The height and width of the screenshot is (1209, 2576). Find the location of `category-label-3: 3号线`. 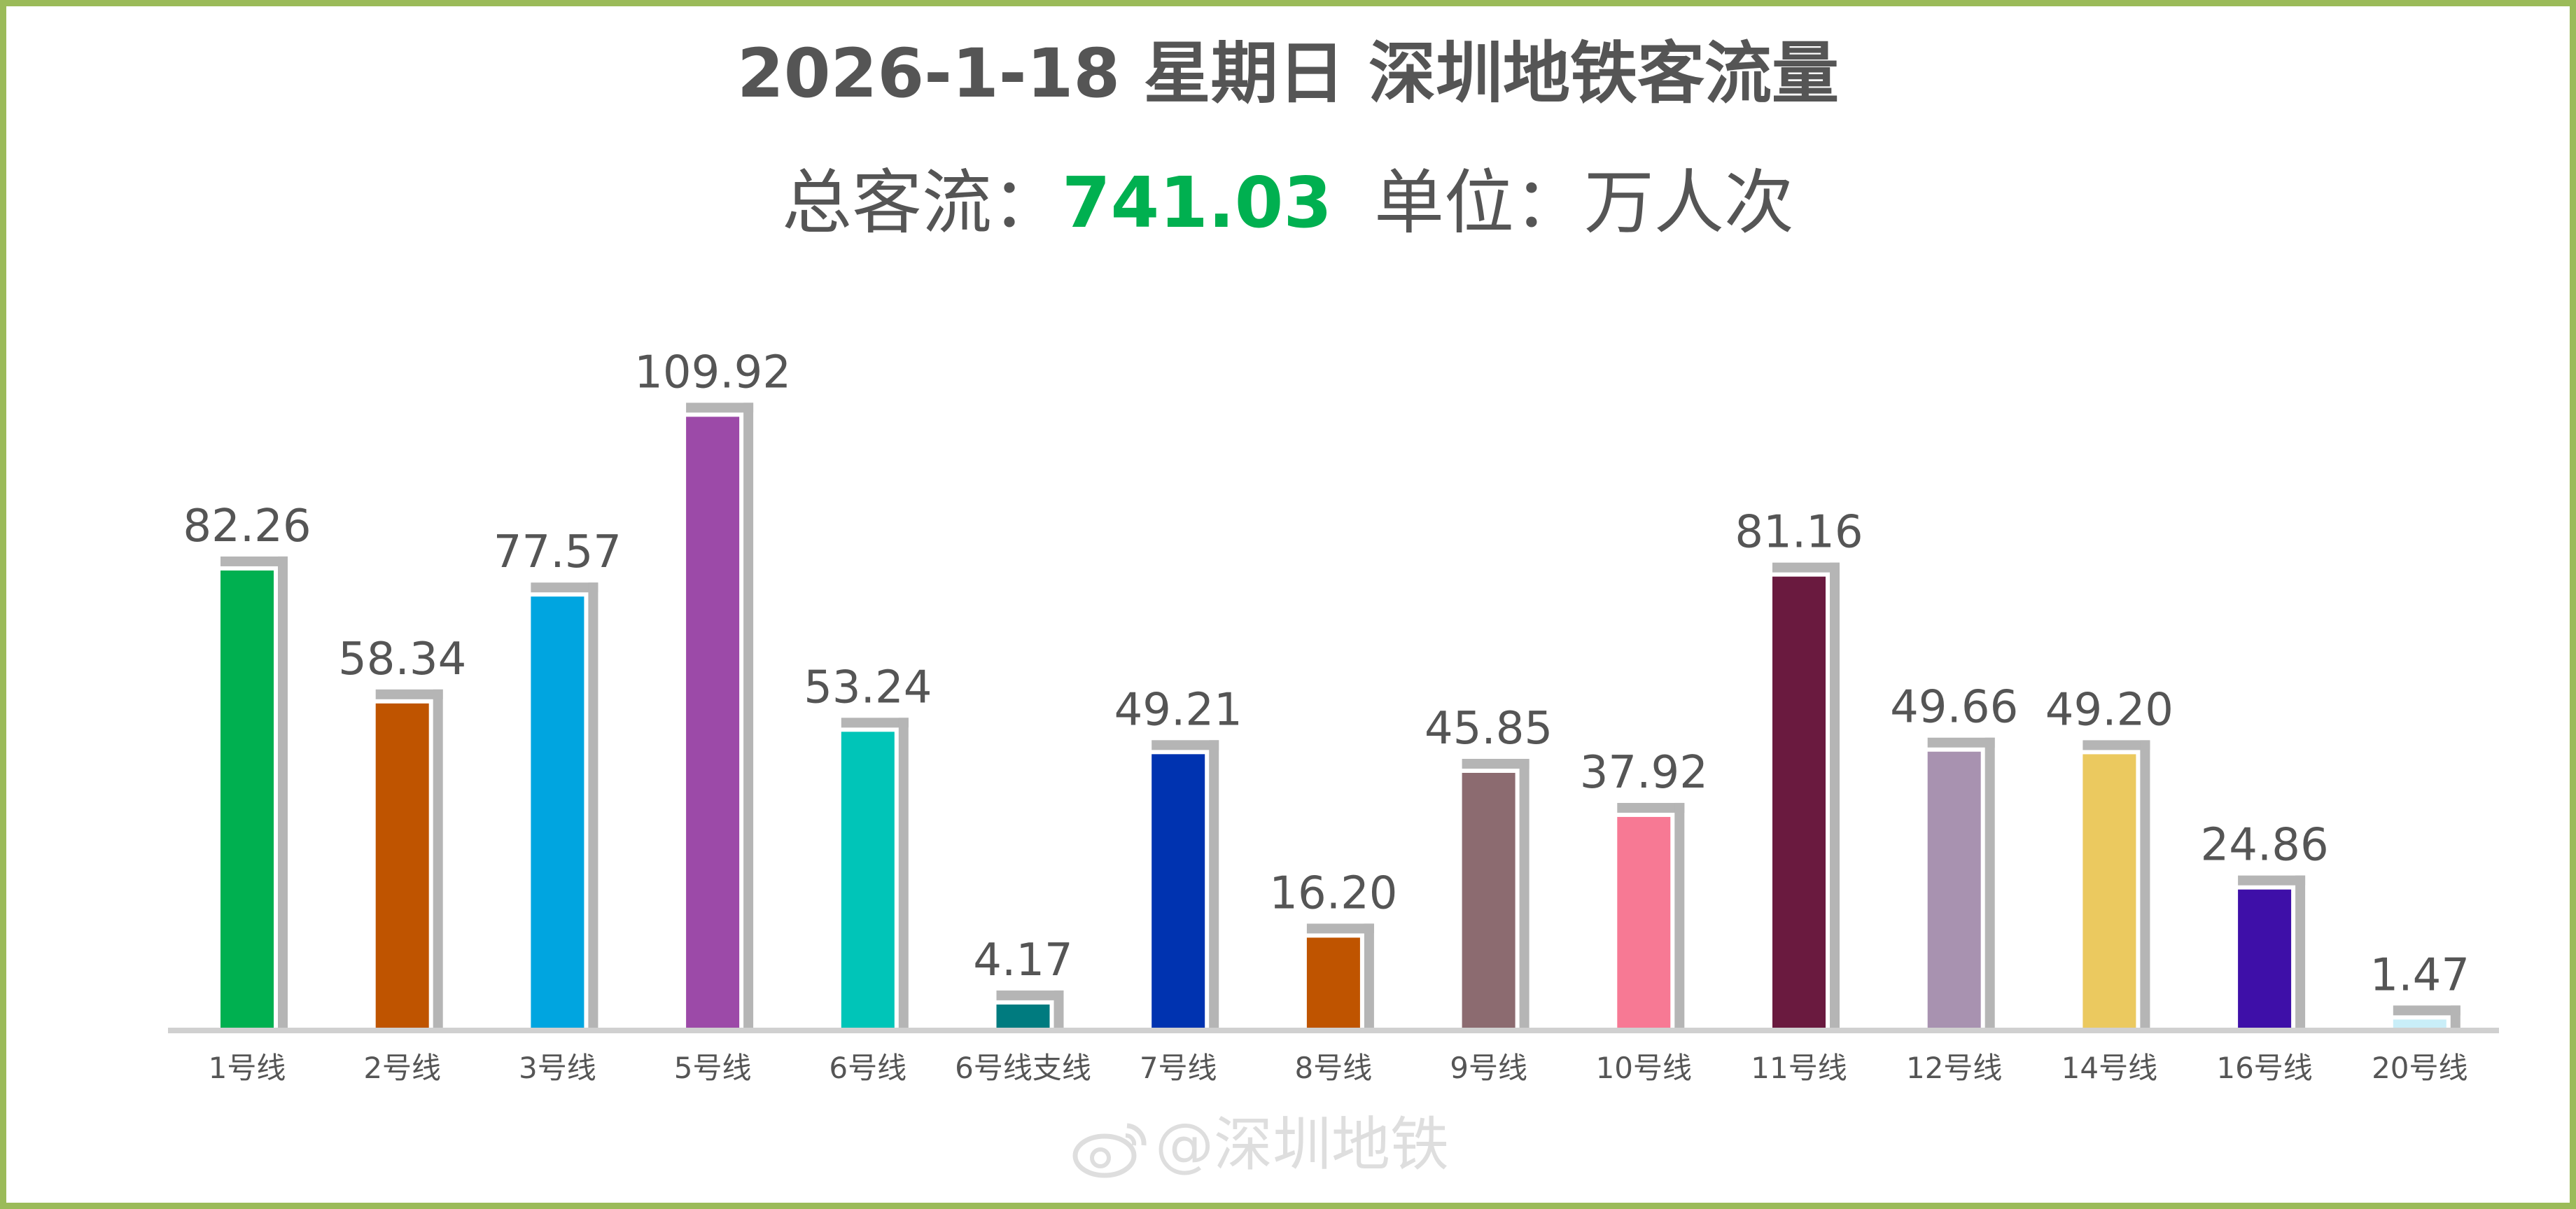

category-label-3: 3号线 is located at coordinates (557, 1068).